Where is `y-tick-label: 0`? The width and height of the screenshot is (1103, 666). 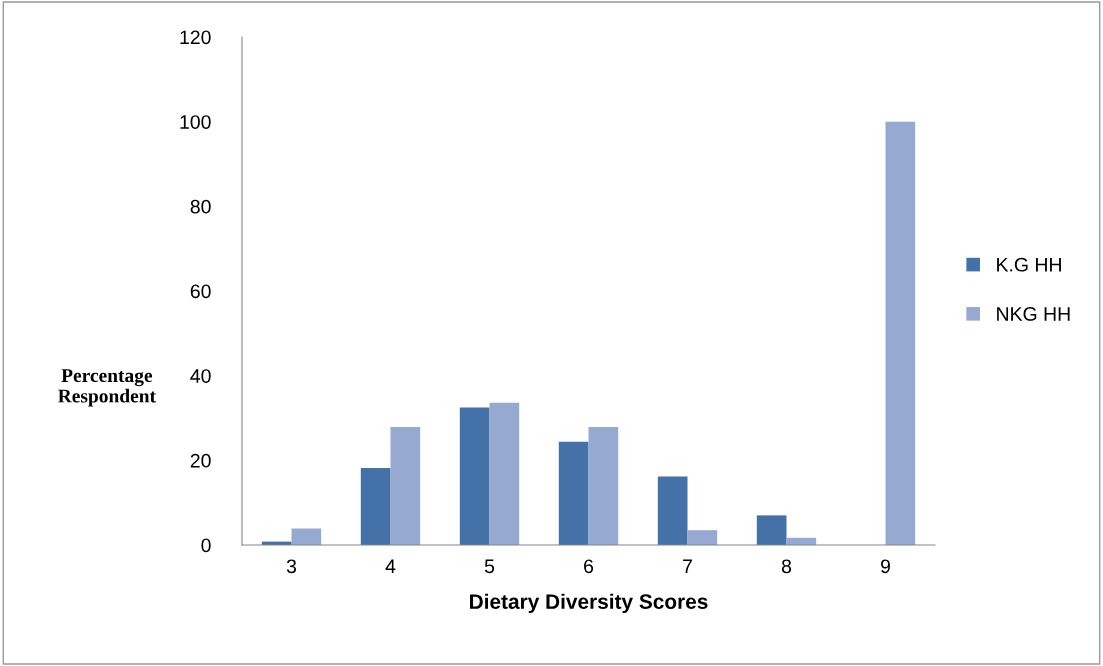 y-tick-label: 0 is located at coordinates (206, 545).